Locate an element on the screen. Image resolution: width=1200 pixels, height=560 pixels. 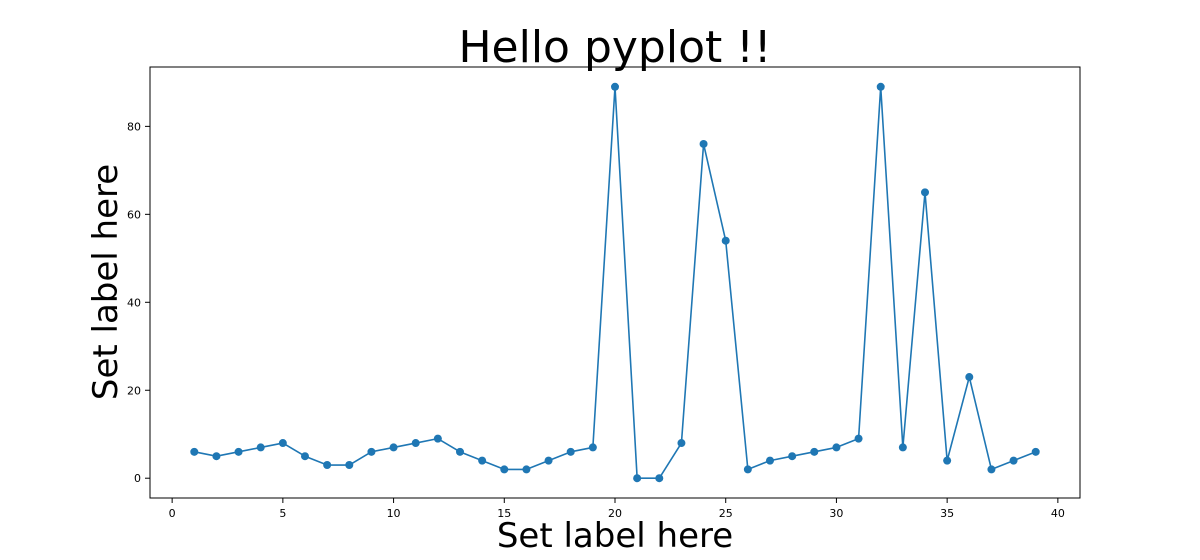
x-tick-label: 35 is located at coordinates (947, 513).